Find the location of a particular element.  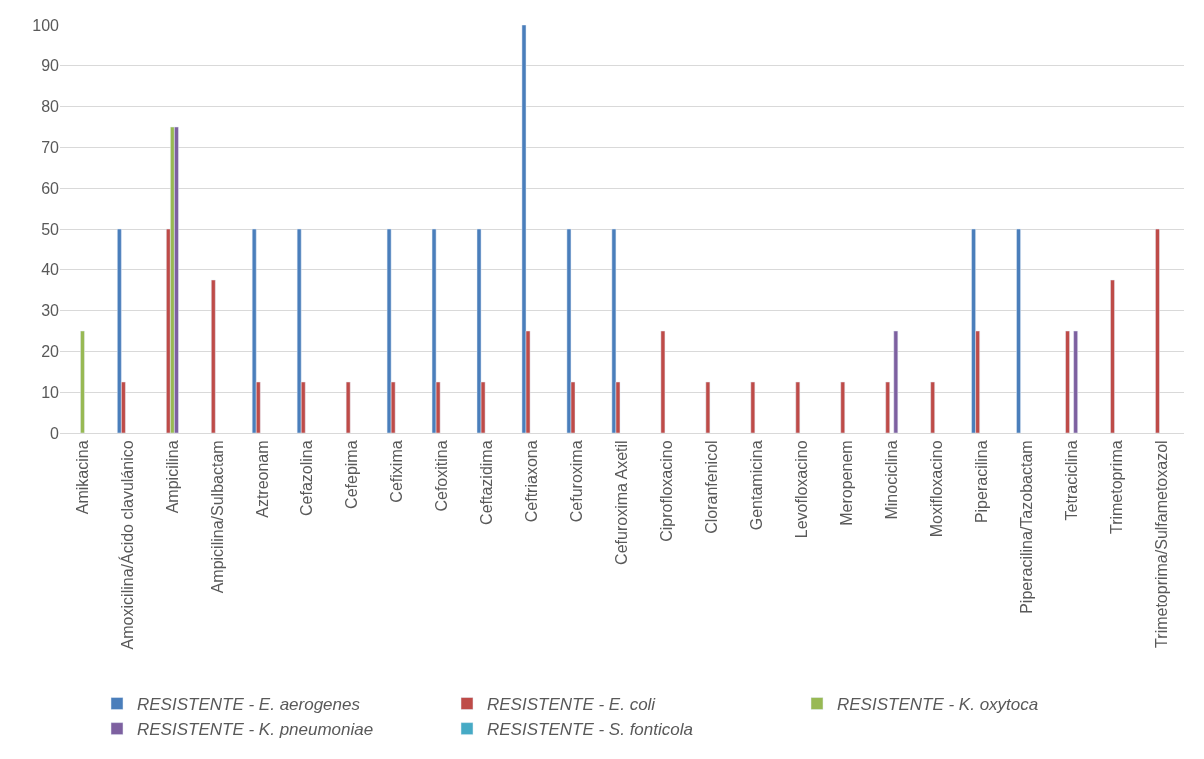

x-tick-label: Ceftriaxona is located at coordinates (532, 481).